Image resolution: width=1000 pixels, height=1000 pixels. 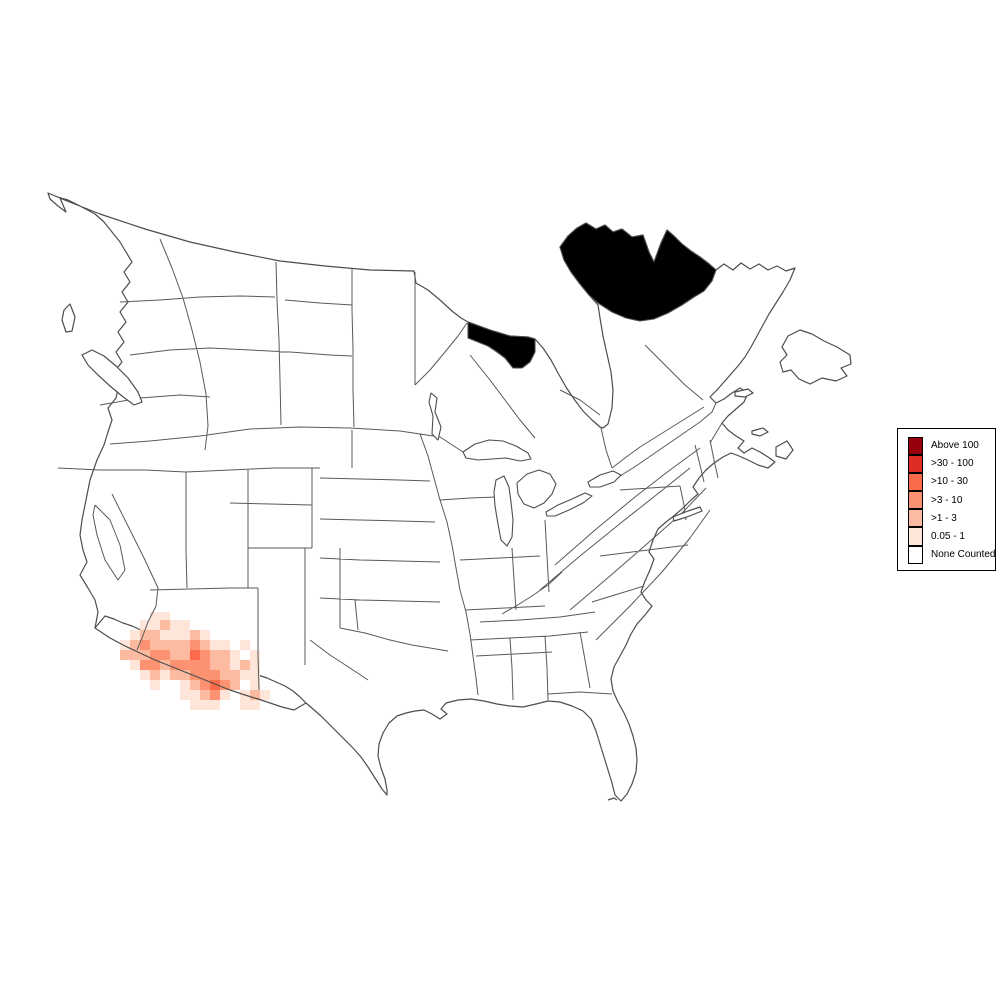 What do you see at coordinates (501, 345) in the screenshot?
I see `unsampled-region-west` at bounding box center [501, 345].